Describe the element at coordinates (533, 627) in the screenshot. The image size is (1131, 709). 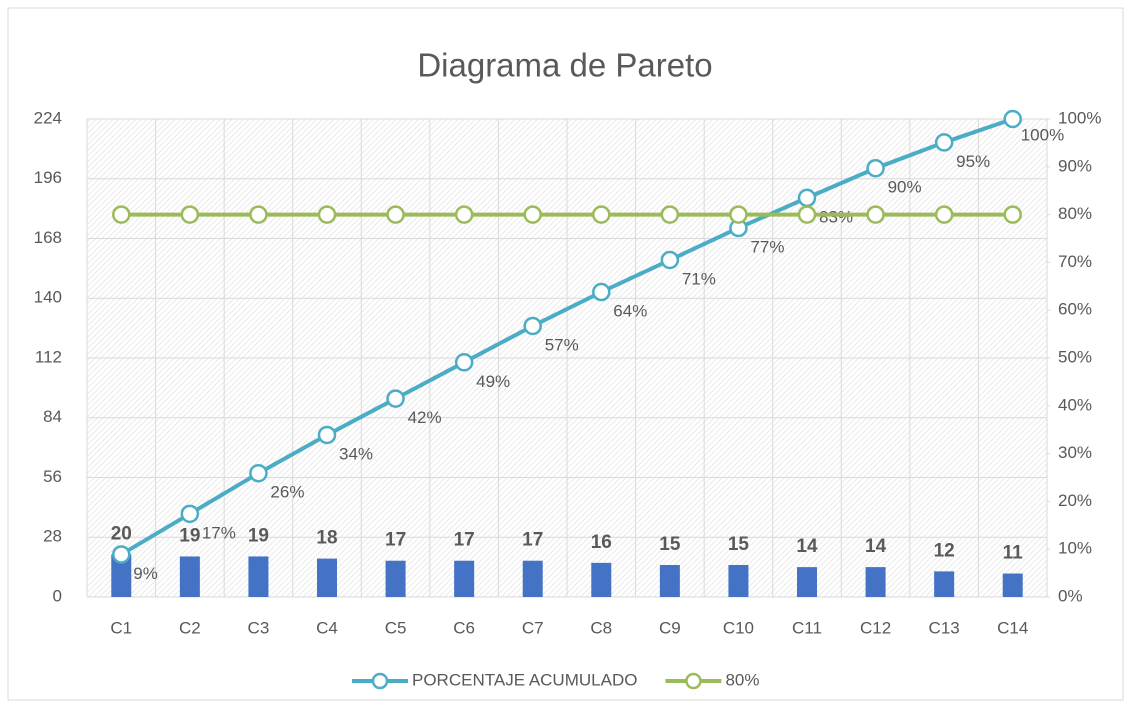
I see `x-tick-label: C7` at that location.